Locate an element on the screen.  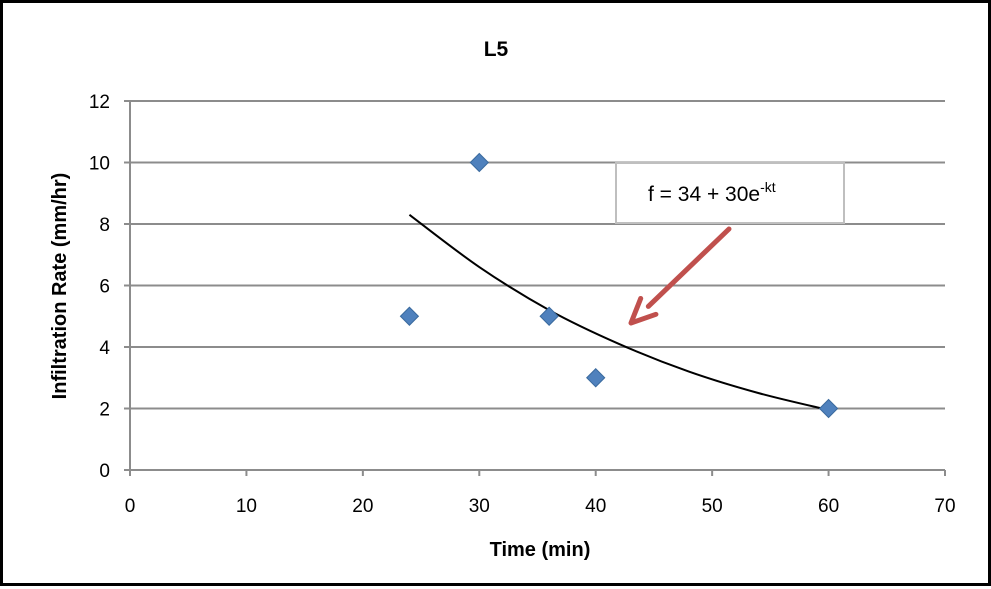
y-tick-label: 0 is located at coordinates (104, 471).